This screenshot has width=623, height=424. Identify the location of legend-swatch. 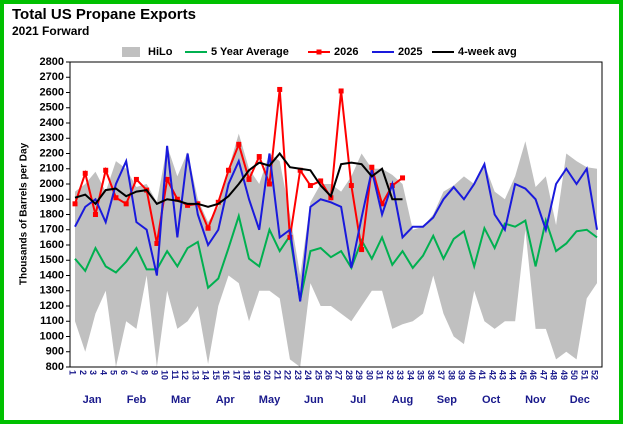
(131, 52).